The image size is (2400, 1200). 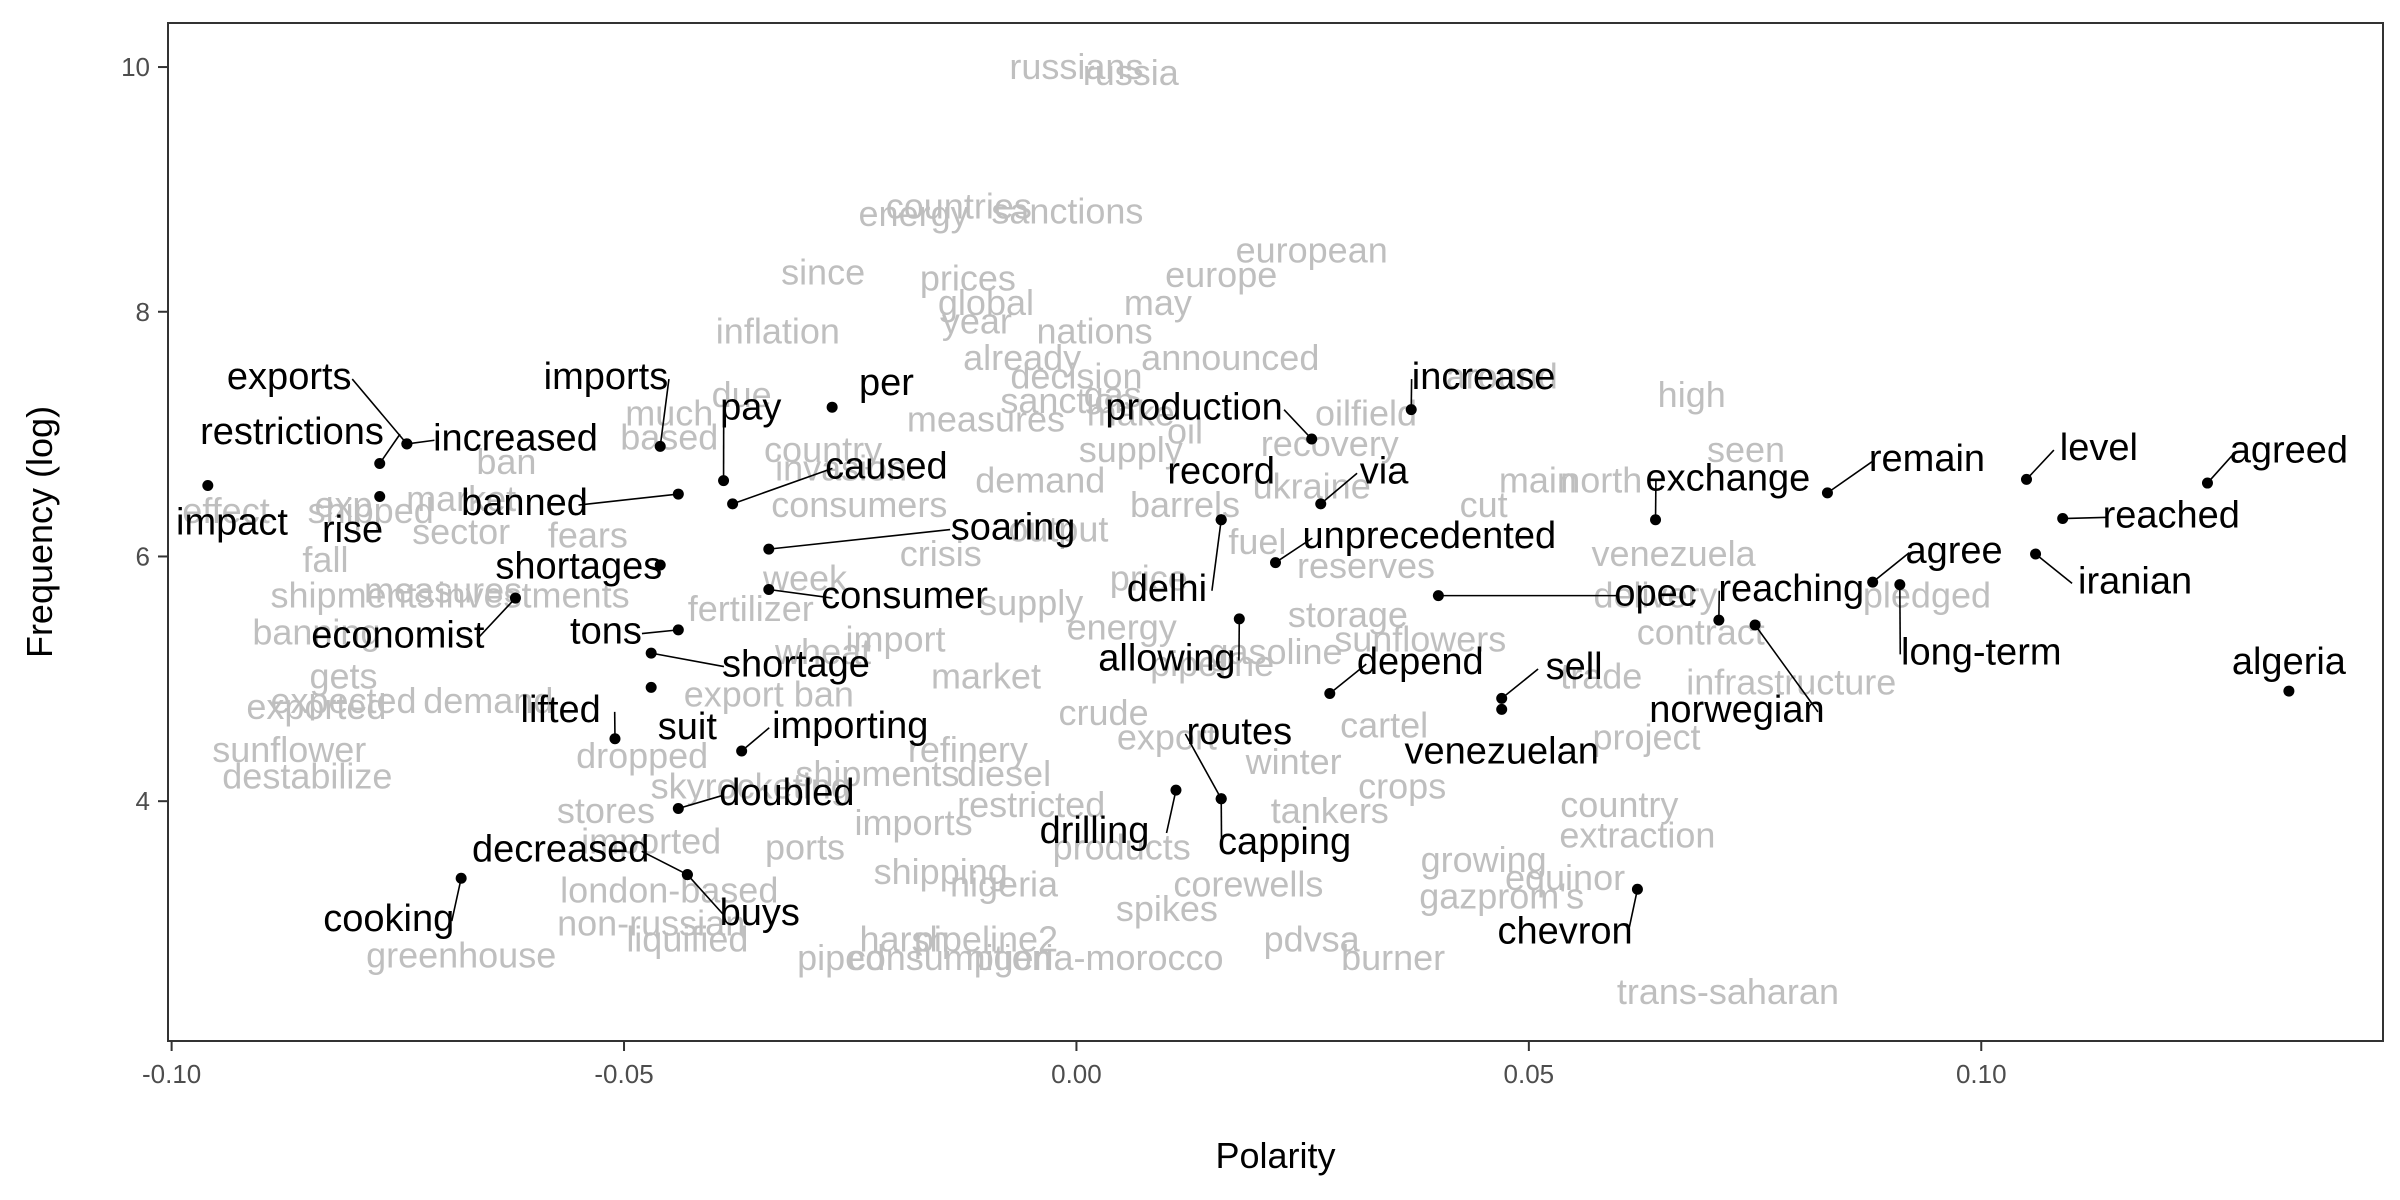 What do you see at coordinates (1619, 804) in the screenshot?
I see `background-word: country` at bounding box center [1619, 804].